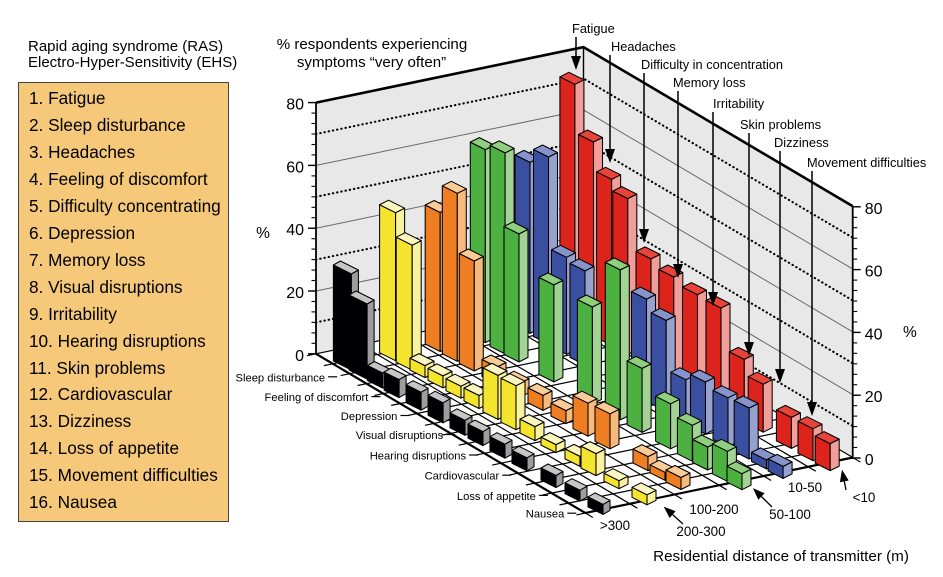 The width and height of the screenshot is (943, 577). I want to click on svg-text: Feeling of discomfort, so click(317, 398).